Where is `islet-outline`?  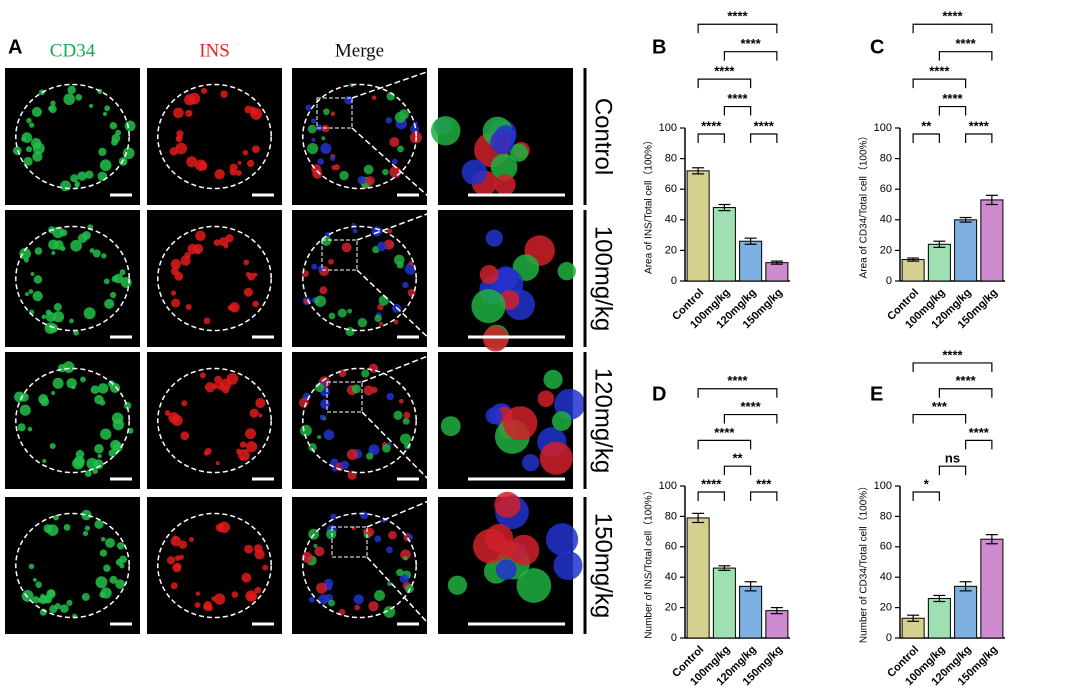
islet-outline is located at coordinates (214, 278).